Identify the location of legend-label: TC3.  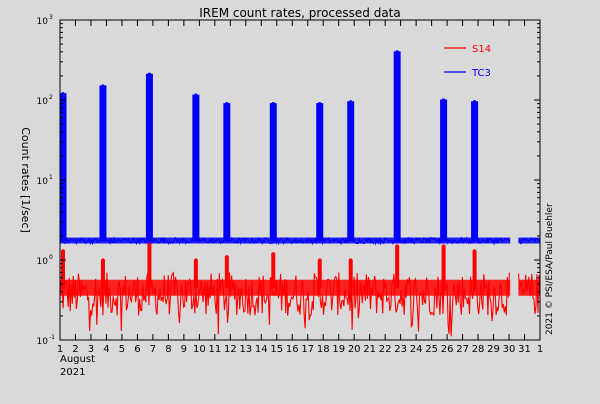
(481, 73).